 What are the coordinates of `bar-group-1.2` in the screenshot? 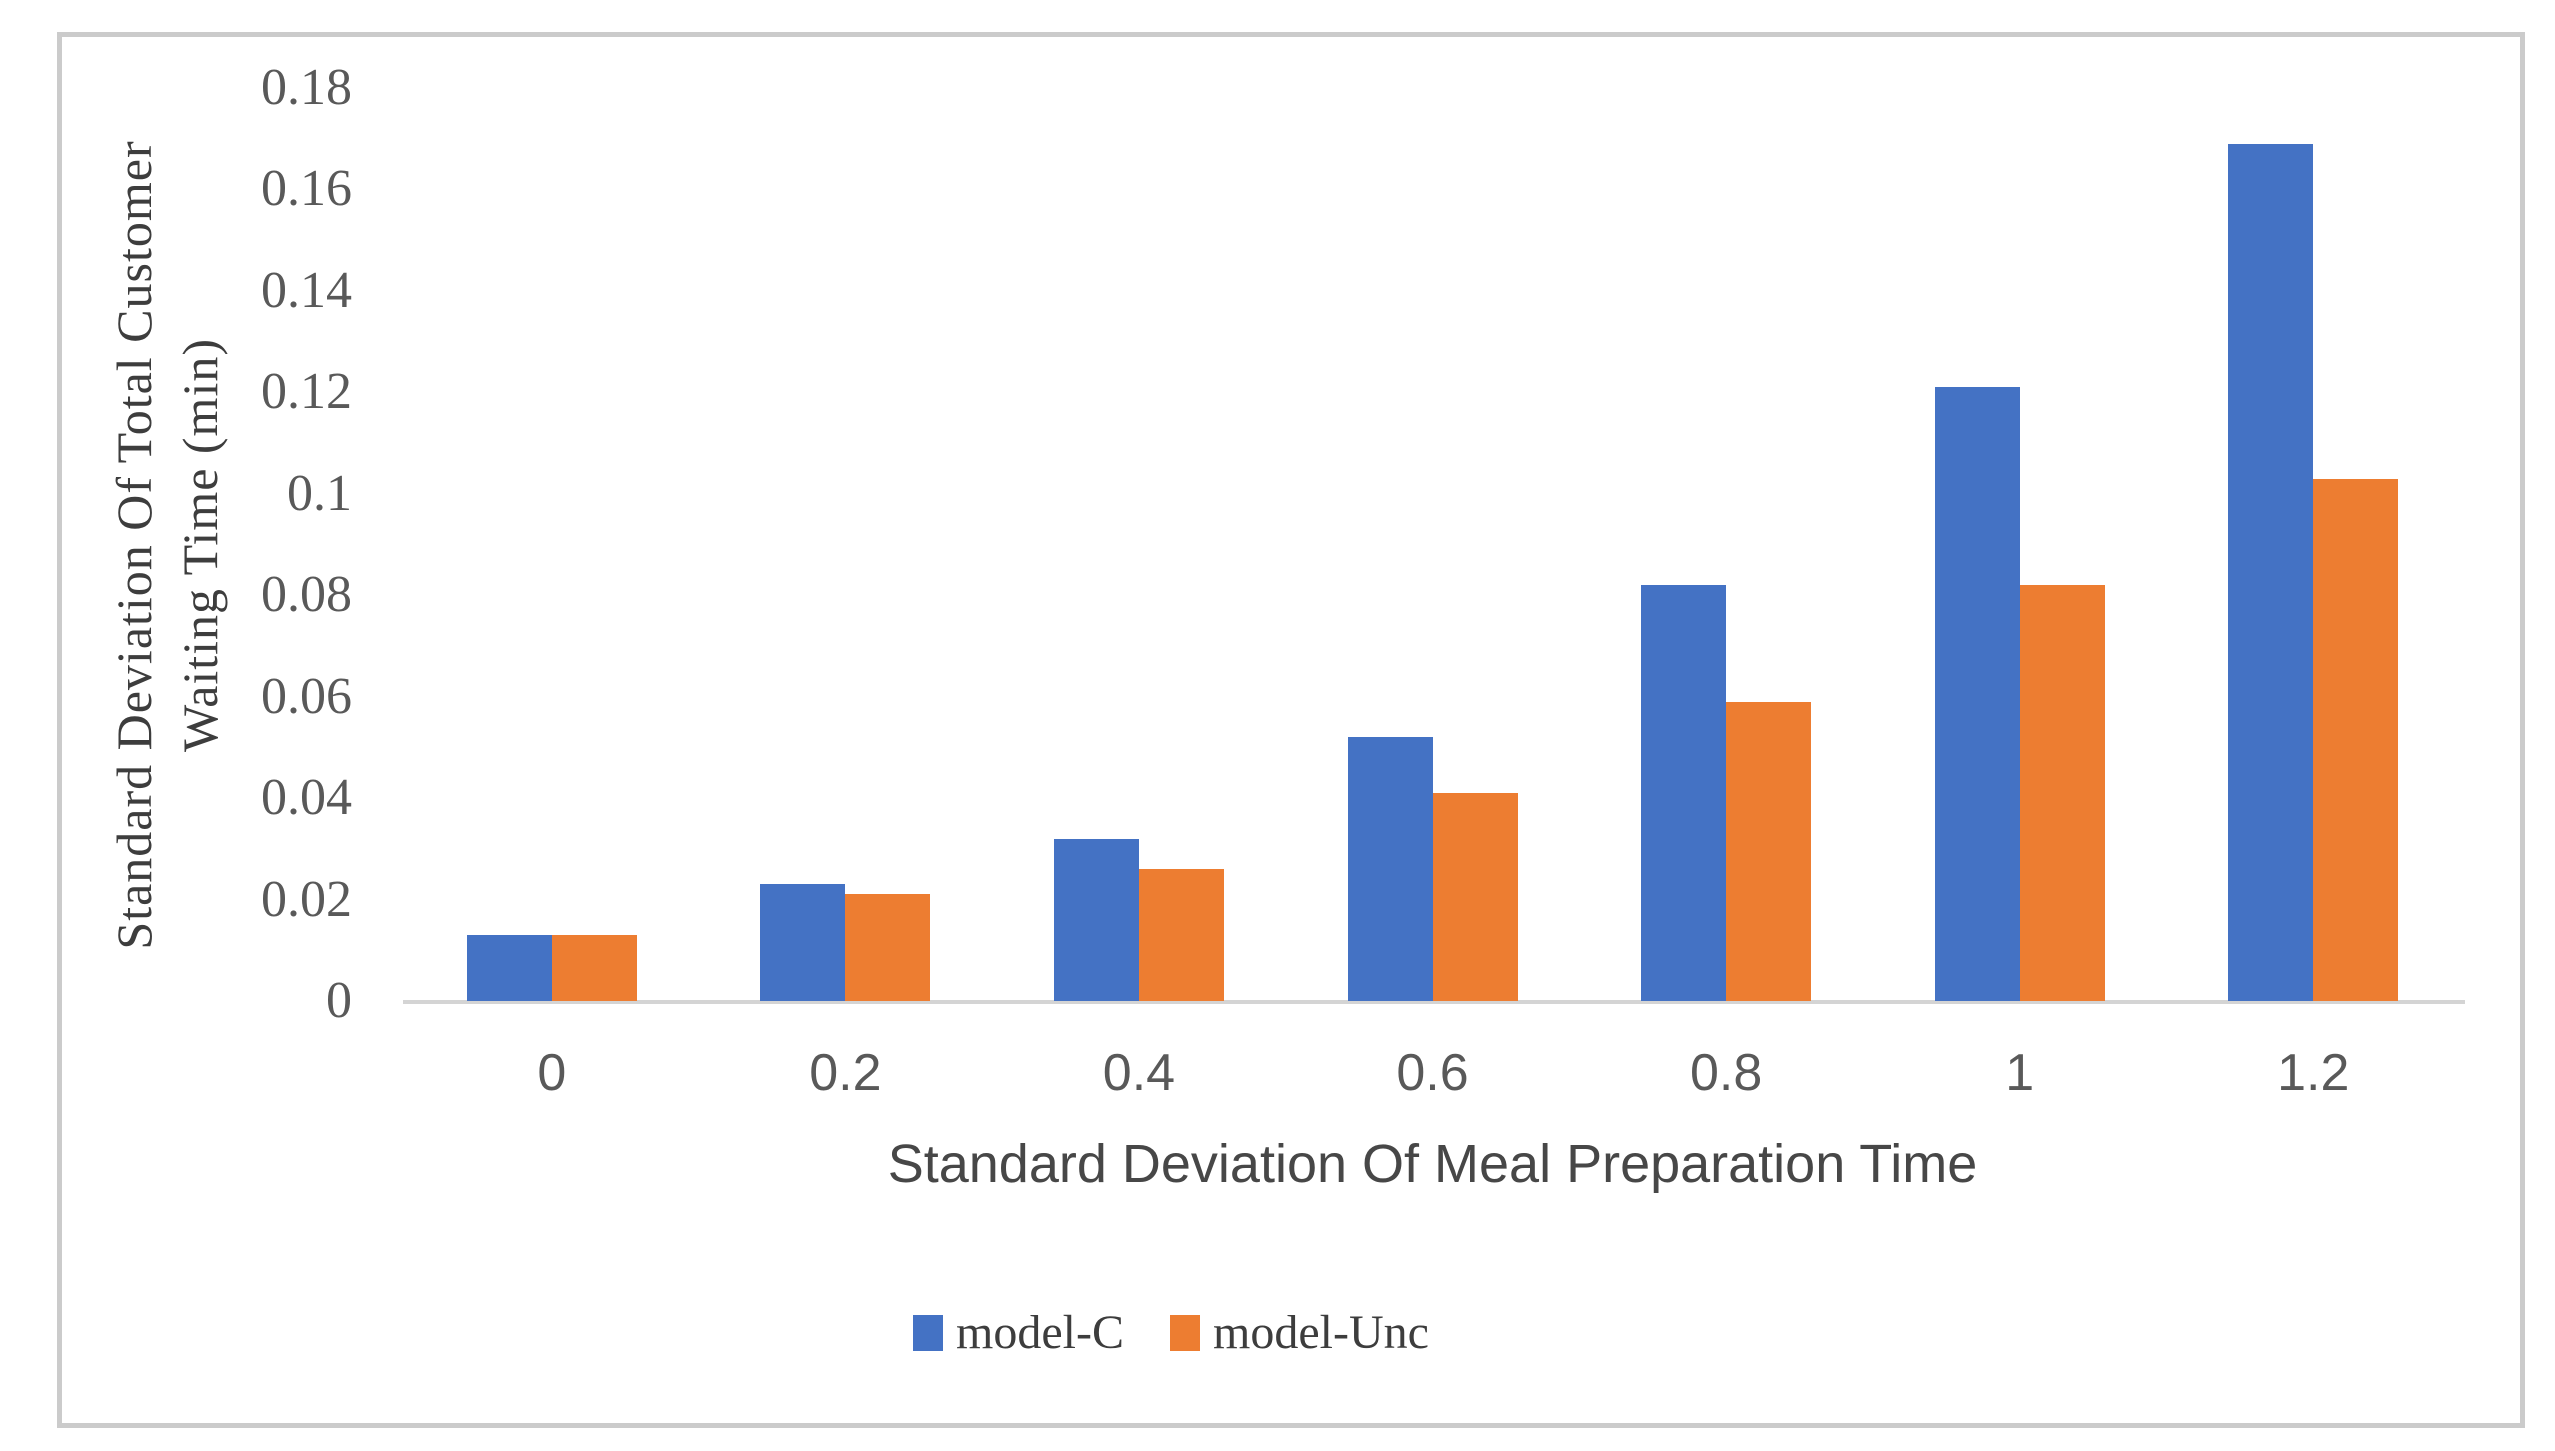 It's located at (2313, 544).